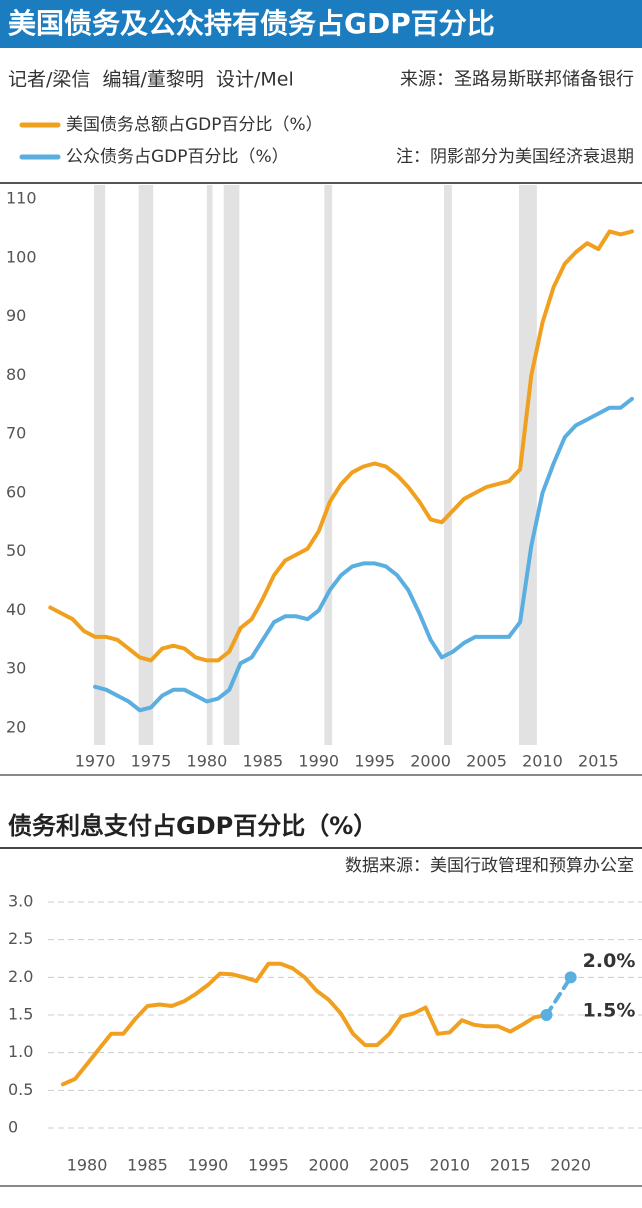 This screenshot has width=642, height=1208. I want to click on legend-label: 美国债务总额占GDP百分比（%）, so click(194, 125).